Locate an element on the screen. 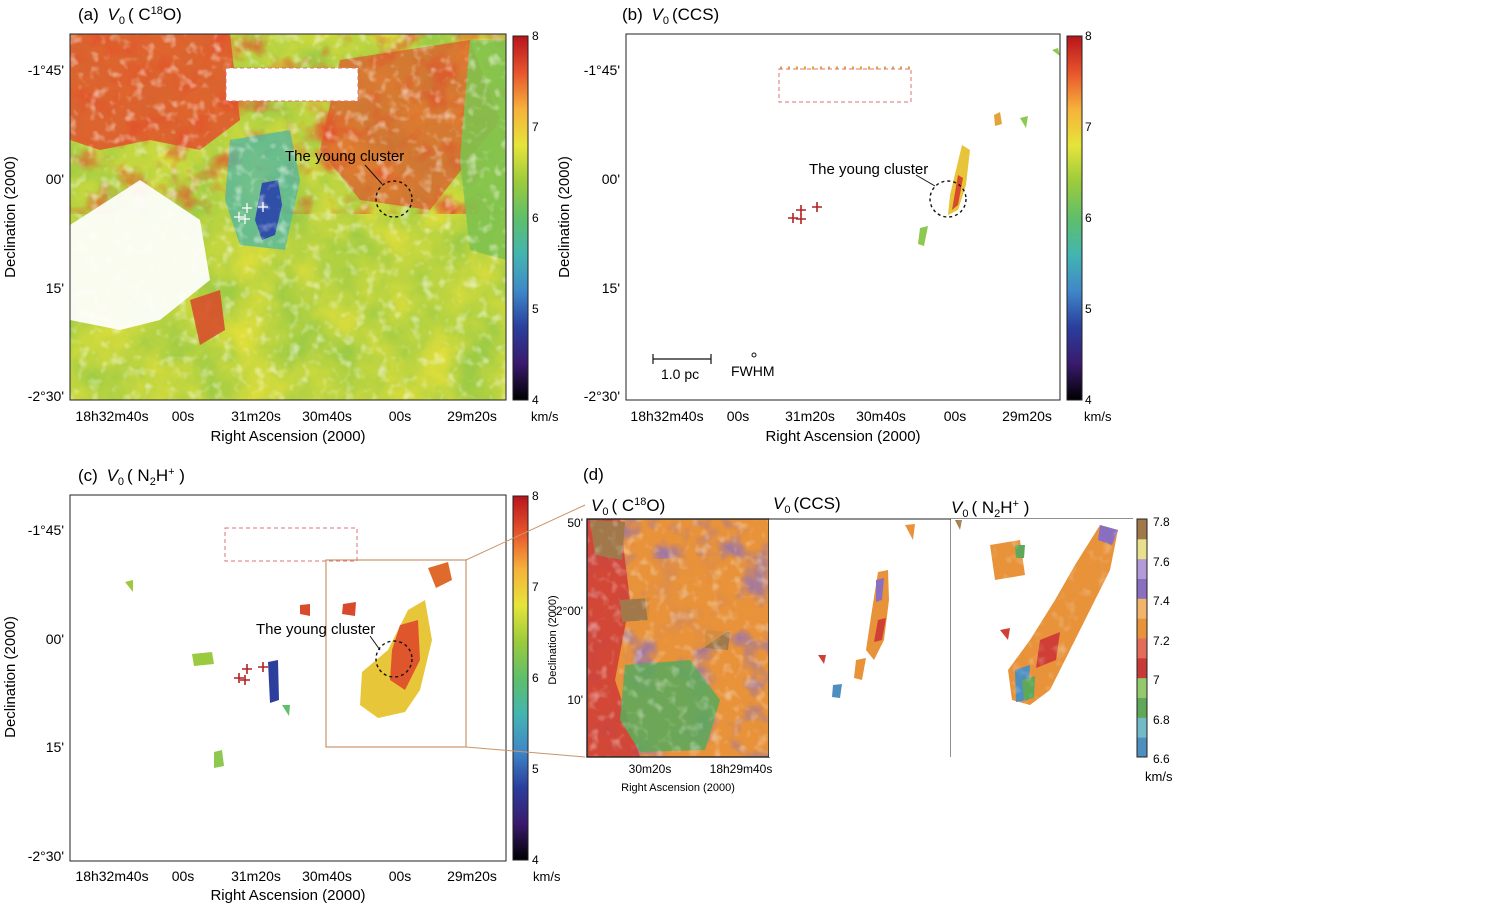 The height and width of the screenshot is (908, 1504). y-axis-label: Declination (2000) is located at coordinates (10, 217).